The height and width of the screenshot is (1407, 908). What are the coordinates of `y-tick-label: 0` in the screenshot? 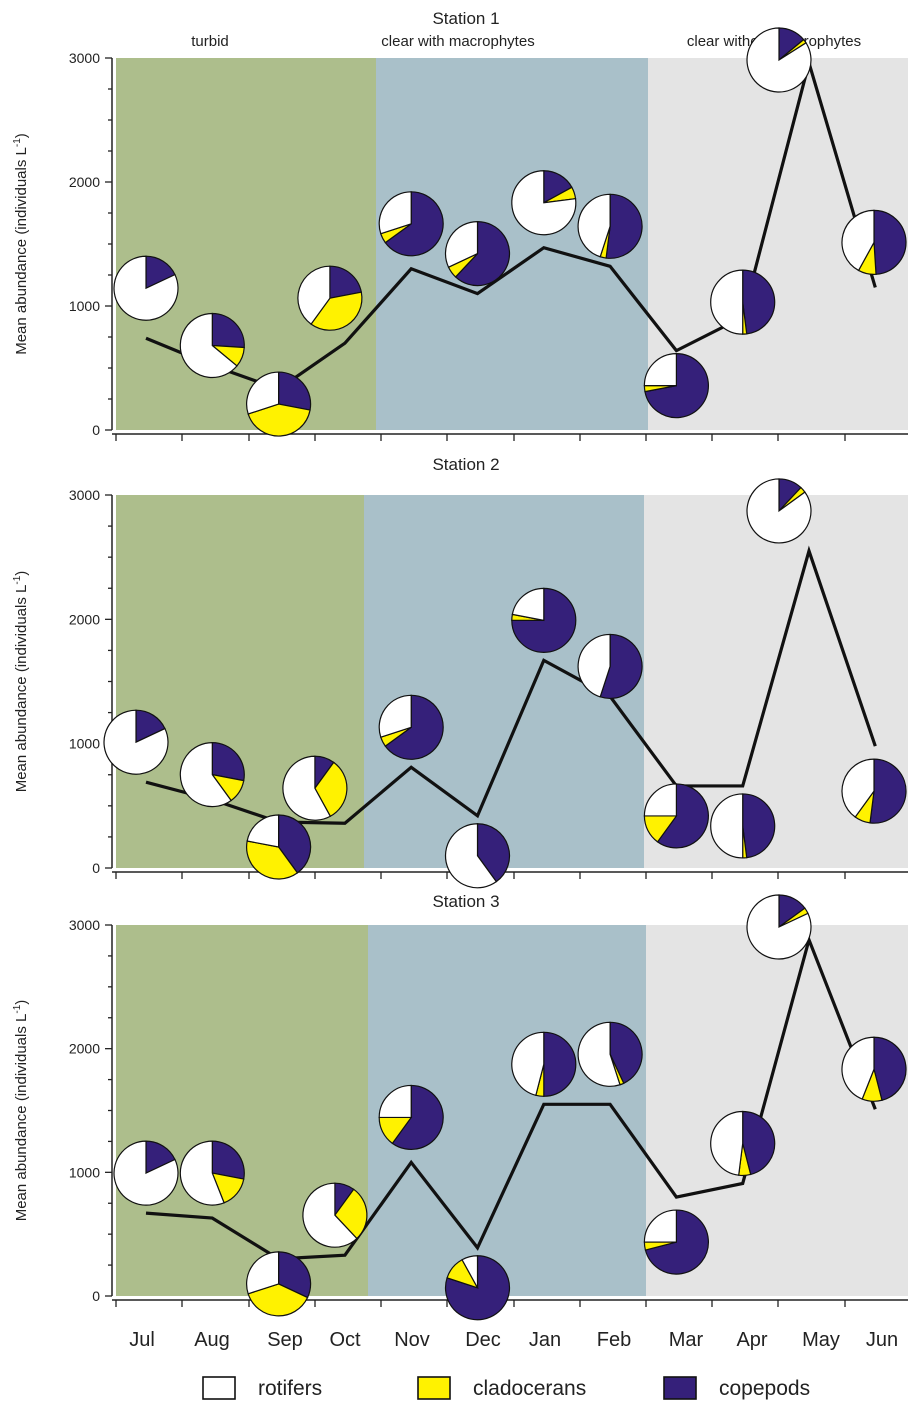 It's located at (96, 868).